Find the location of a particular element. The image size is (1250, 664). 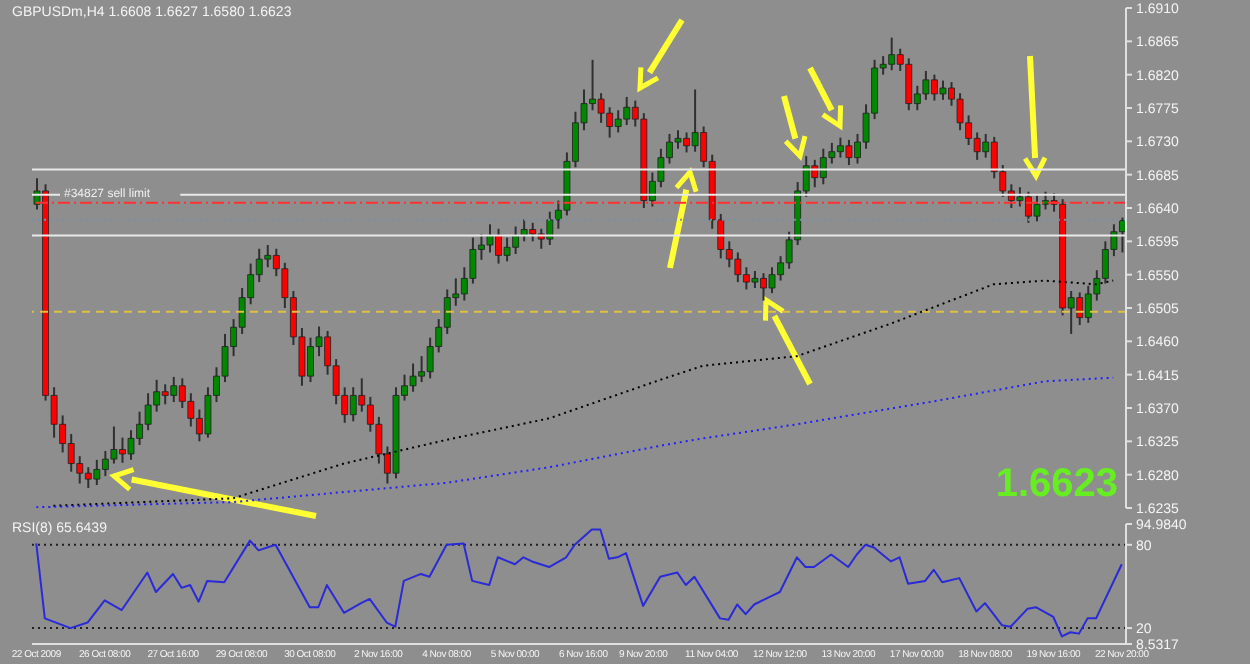

annotation: 1.6623 is located at coordinates (1056, 485).